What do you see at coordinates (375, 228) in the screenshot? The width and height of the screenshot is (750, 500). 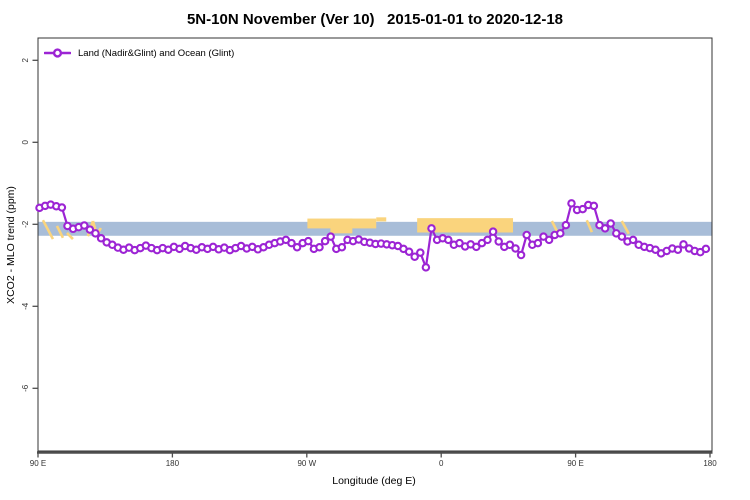 I see `ocean-band` at bounding box center [375, 228].